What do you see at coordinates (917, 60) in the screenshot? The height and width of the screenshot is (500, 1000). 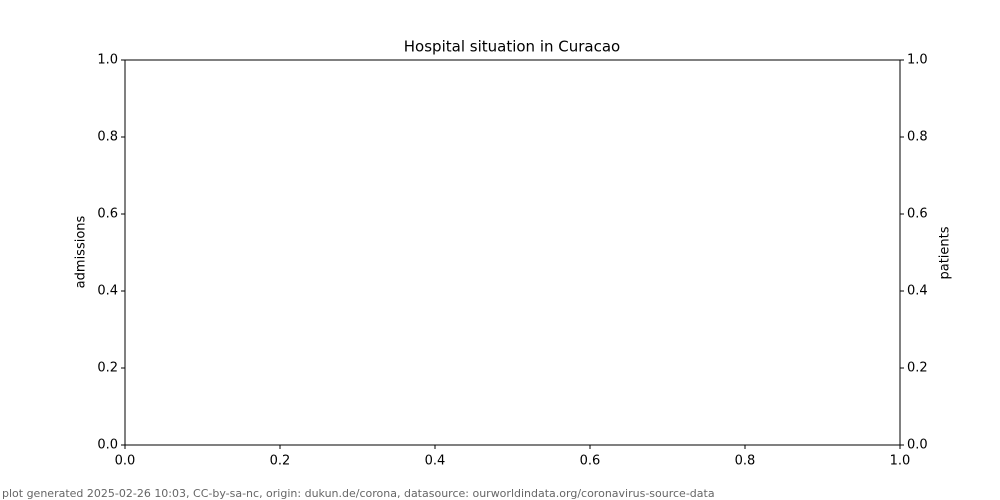 I see `y2-tick-label: 1.0` at bounding box center [917, 60].